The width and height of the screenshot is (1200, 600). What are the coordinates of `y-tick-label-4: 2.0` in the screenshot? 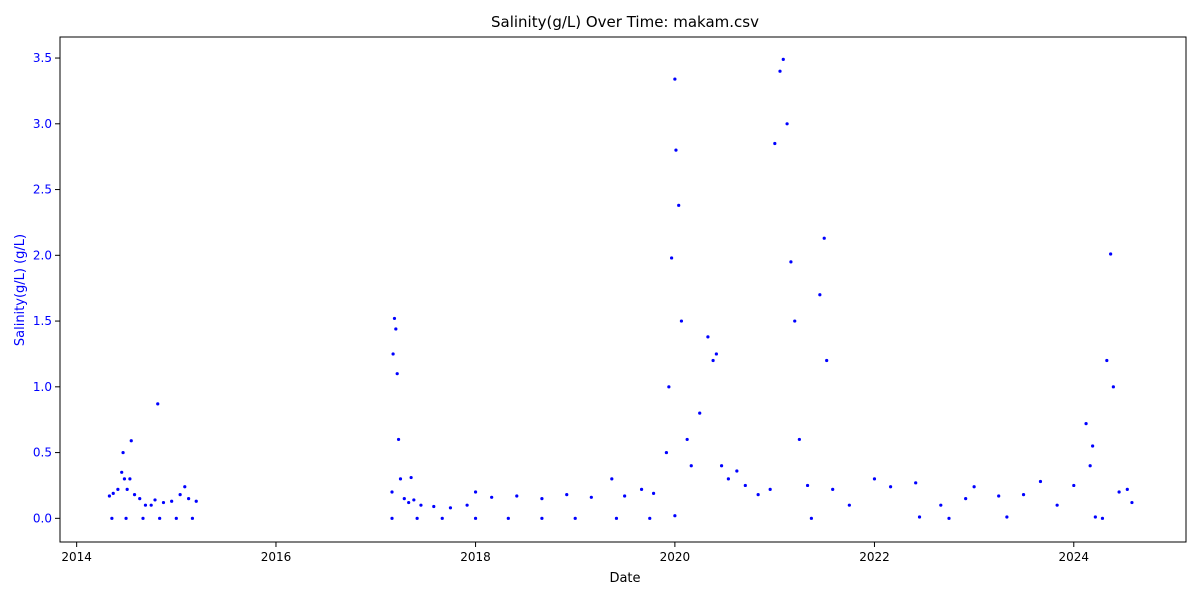 It's located at (42, 255).